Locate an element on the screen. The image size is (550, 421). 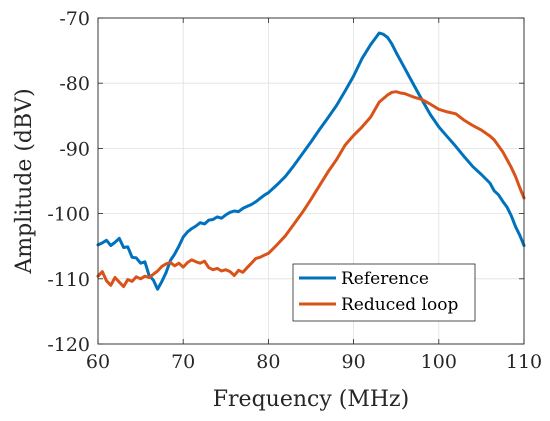
y-tick-label: -120 is located at coordinates (68, 345).